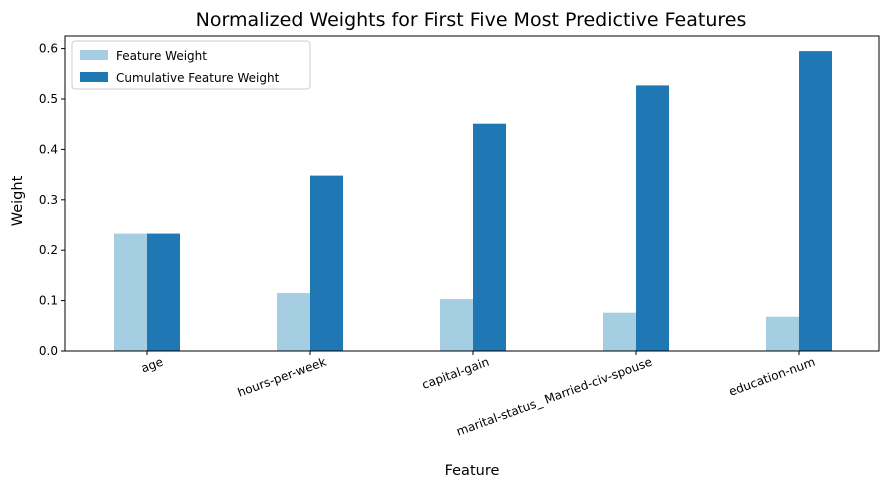 Image resolution: width=889 pixels, height=490 pixels. I want to click on x-tick-label: education-num, so click(772, 377).